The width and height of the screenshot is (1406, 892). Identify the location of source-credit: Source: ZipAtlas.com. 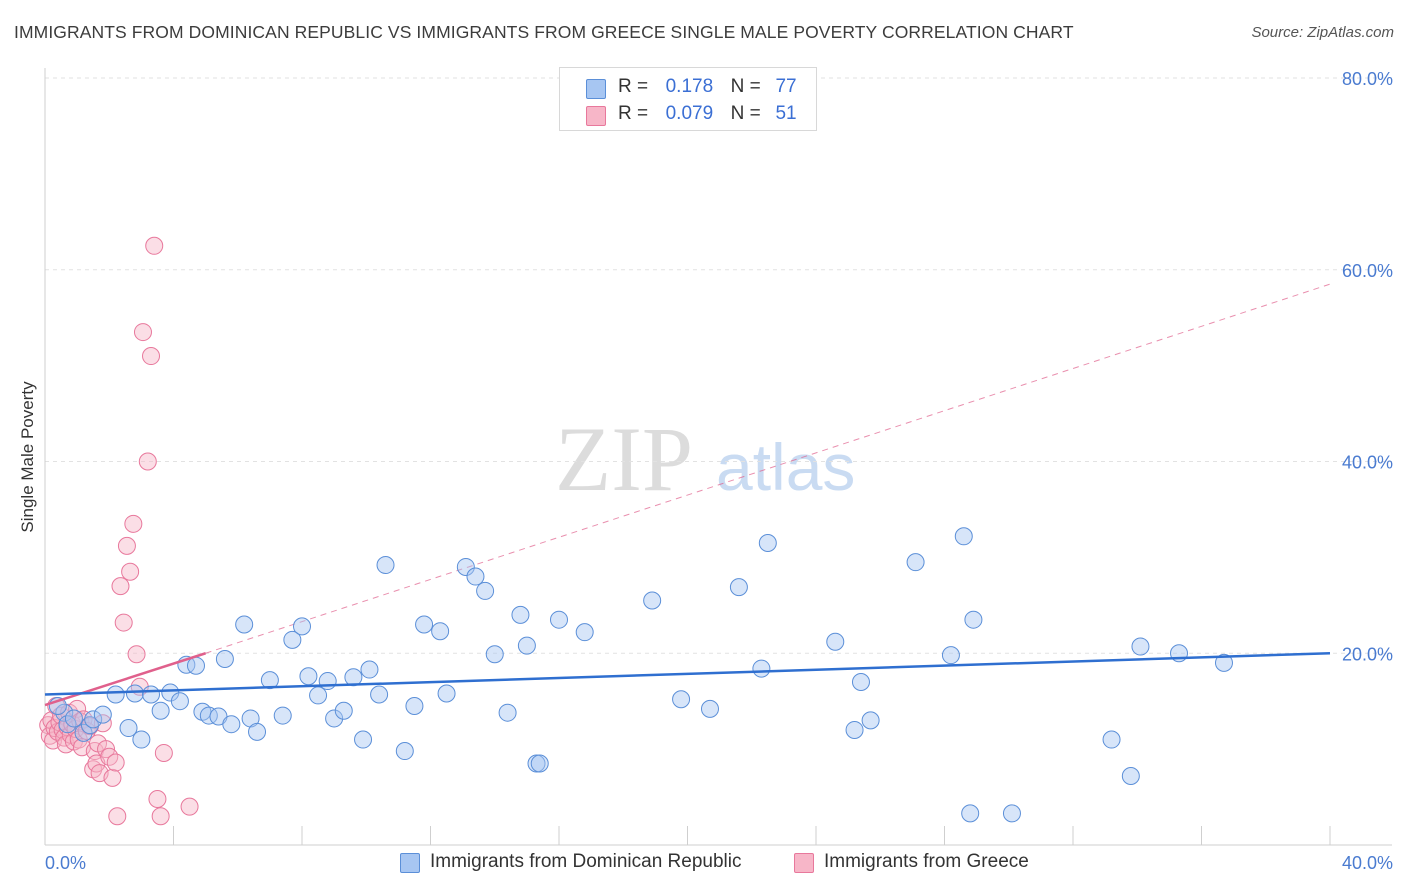
(1322, 32).